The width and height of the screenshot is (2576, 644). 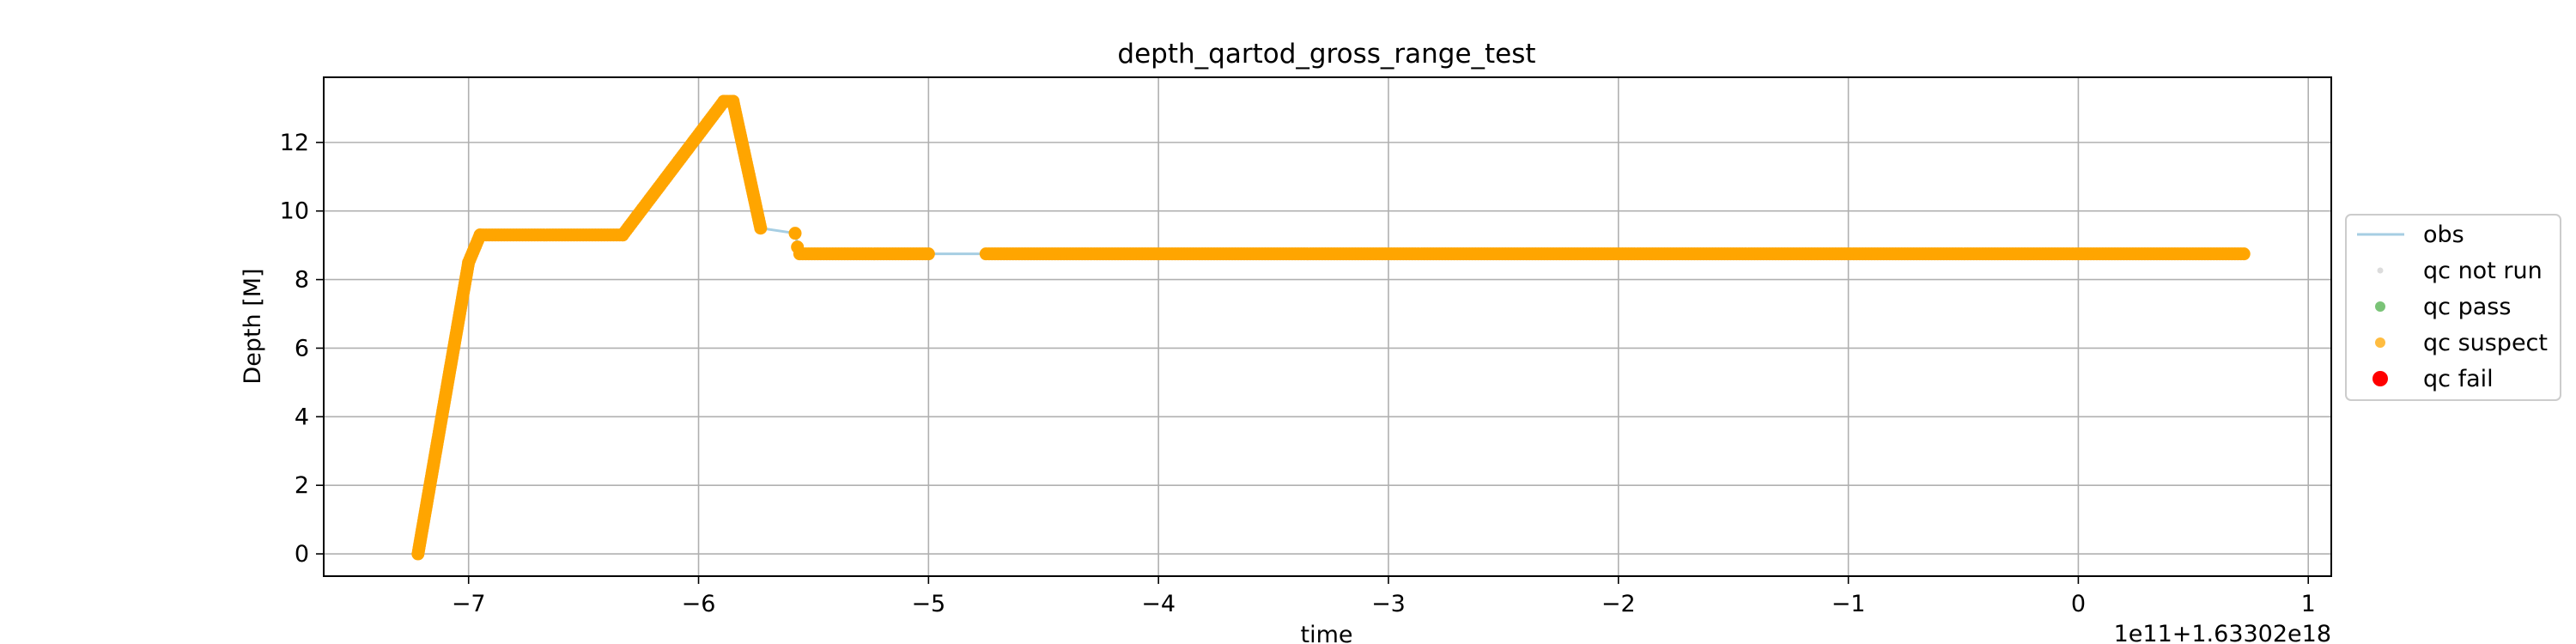 What do you see at coordinates (2458, 379) in the screenshot?
I see `legend-label: qc fail` at bounding box center [2458, 379].